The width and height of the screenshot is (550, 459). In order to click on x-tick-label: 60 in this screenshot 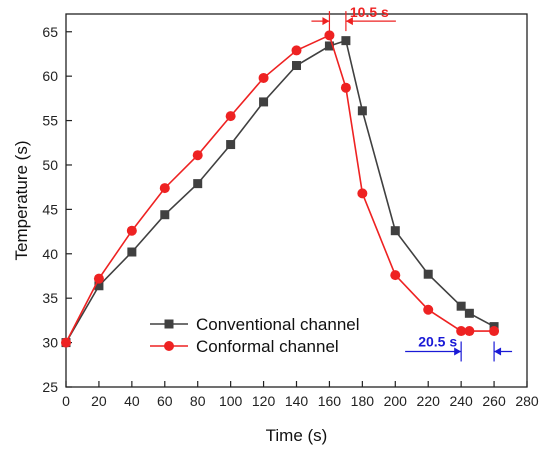, I will do `click(165, 401)`.